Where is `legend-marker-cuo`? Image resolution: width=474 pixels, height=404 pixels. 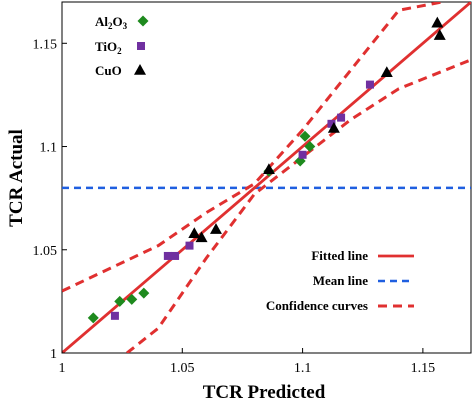
legend-marker-cuo is located at coordinates (140, 69).